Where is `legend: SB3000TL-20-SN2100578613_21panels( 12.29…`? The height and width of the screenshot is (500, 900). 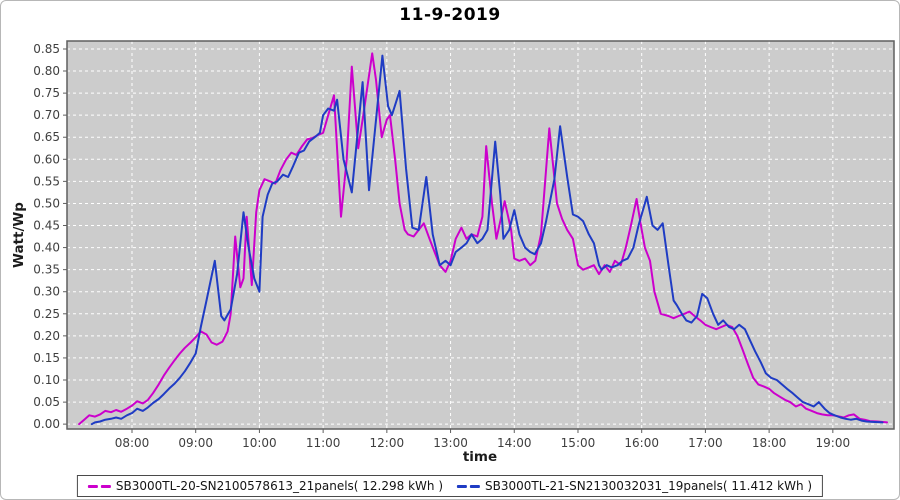 legend: SB3000TL-20-SN2100578613_21panels( 12.29… is located at coordinates (450, 486).